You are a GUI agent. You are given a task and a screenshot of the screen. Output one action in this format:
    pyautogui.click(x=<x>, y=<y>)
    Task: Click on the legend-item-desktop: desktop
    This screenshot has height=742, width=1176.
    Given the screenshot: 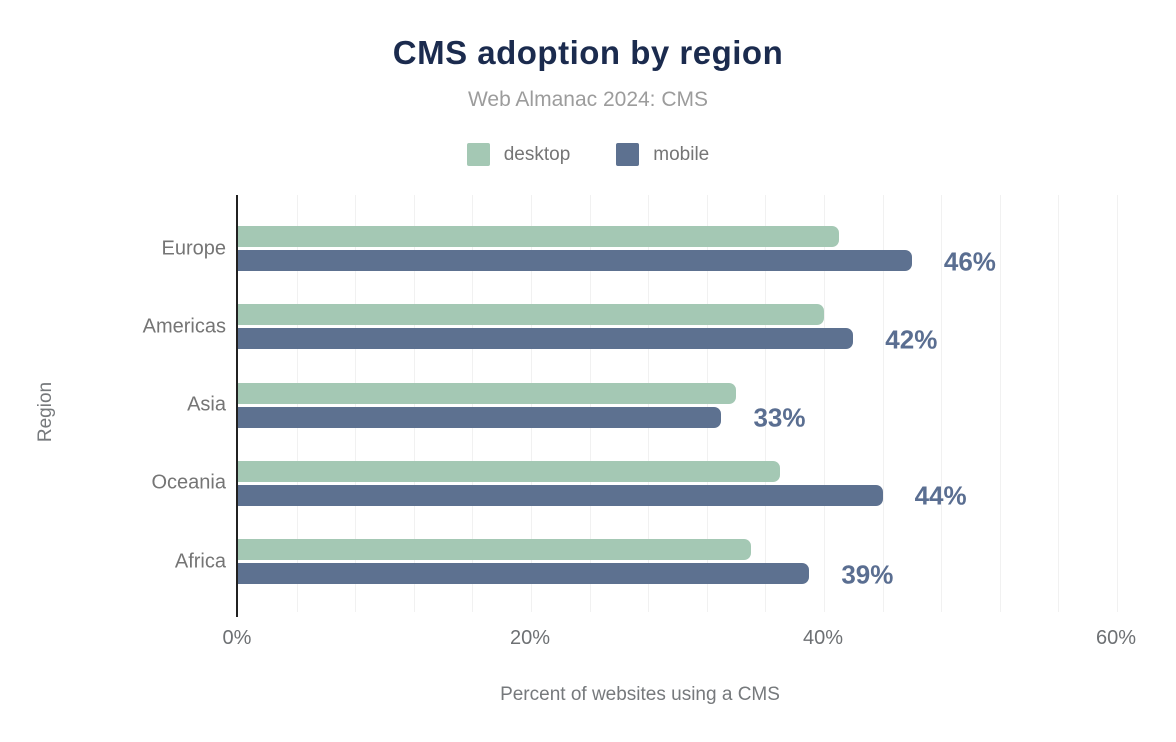 What is the action you would take?
    pyautogui.click(x=518, y=154)
    